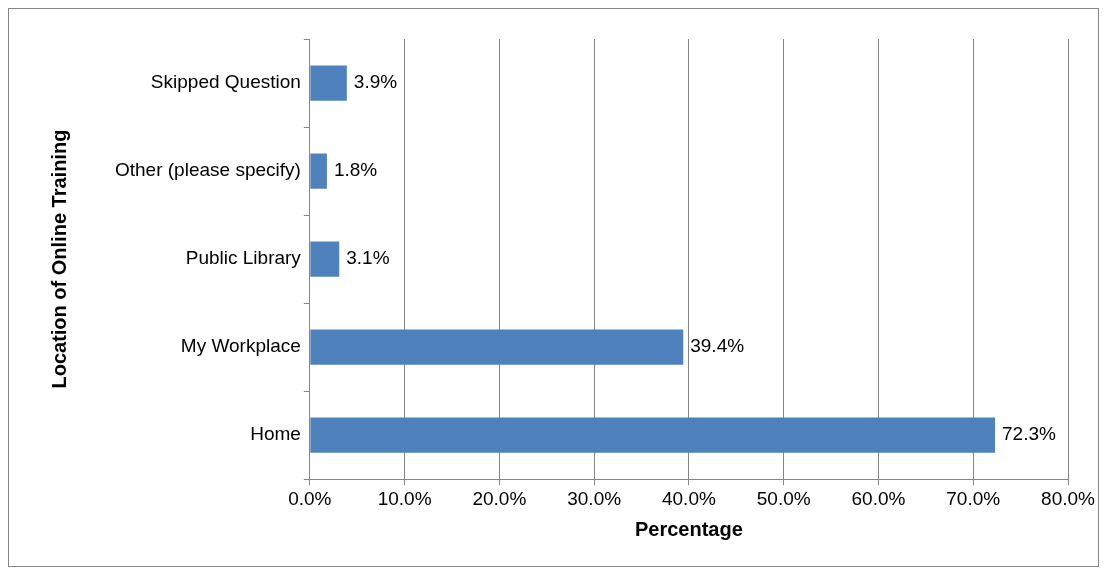 The width and height of the screenshot is (1107, 575). Describe the element at coordinates (207, 170) in the screenshot. I see `y-tick-label: Other (please specify)` at that location.